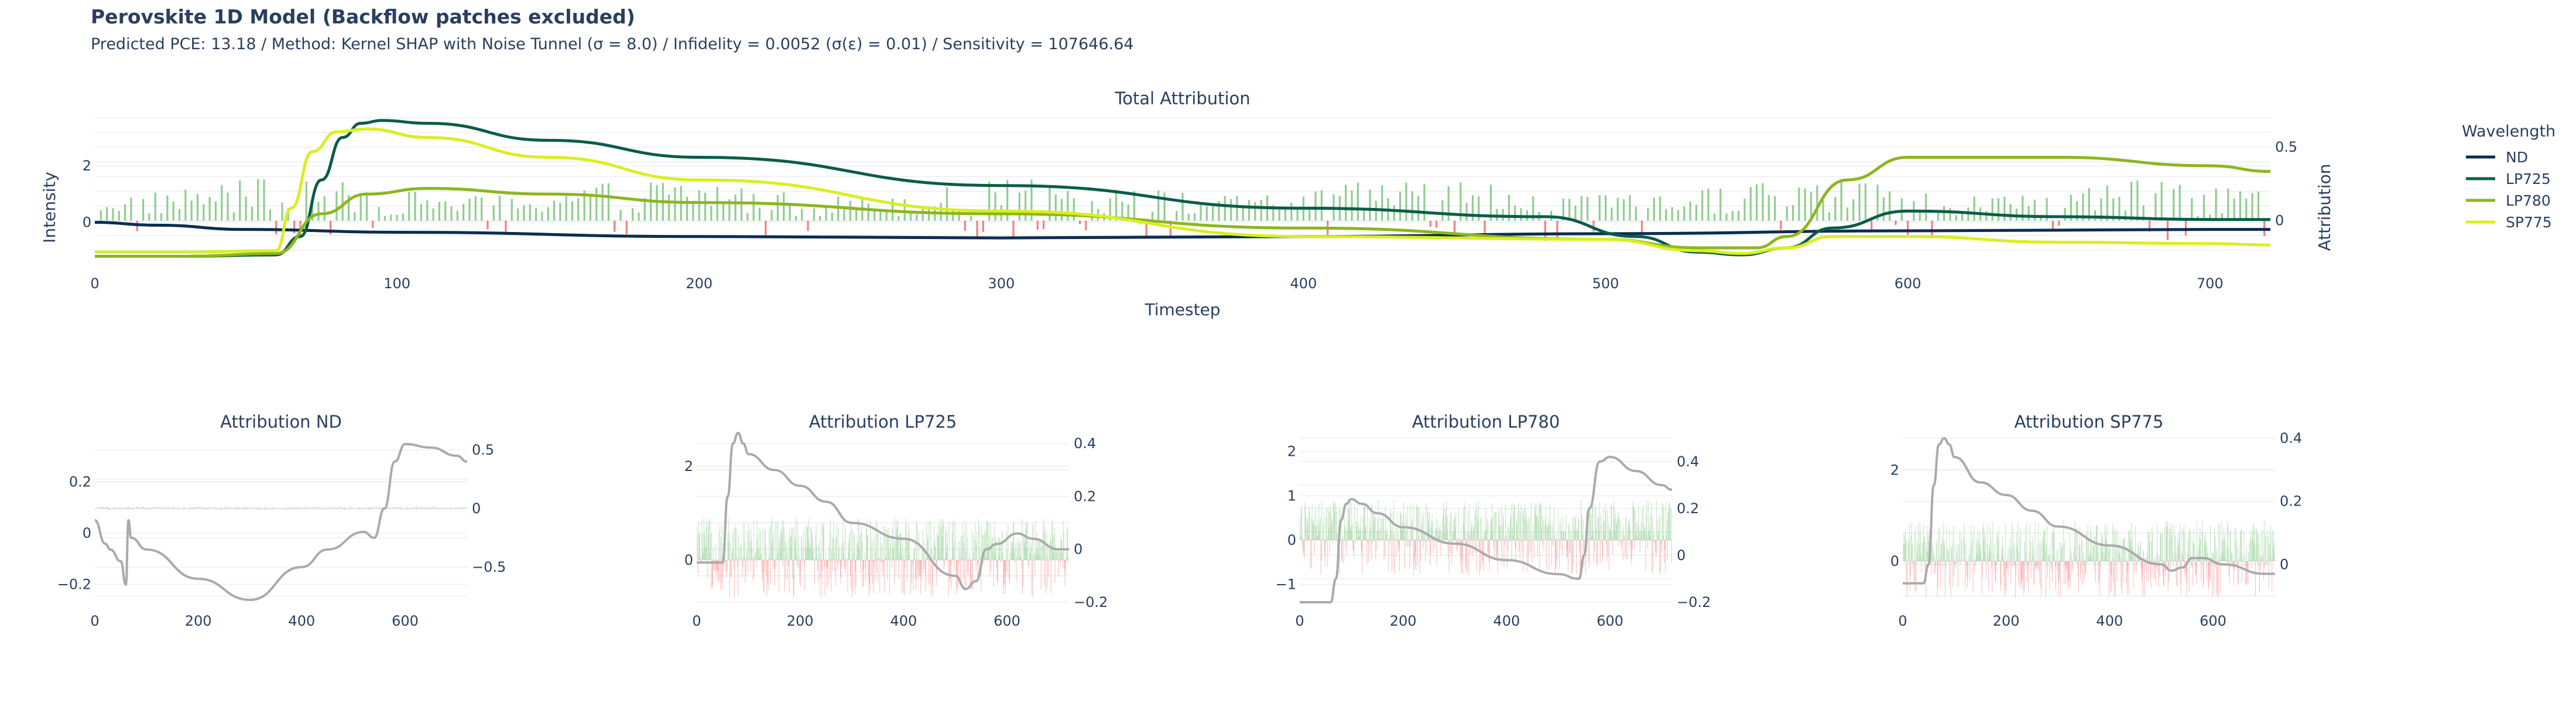  Describe the element at coordinates (1001, 283) in the screenshot. I see `x-tick-label: 300` at that location.